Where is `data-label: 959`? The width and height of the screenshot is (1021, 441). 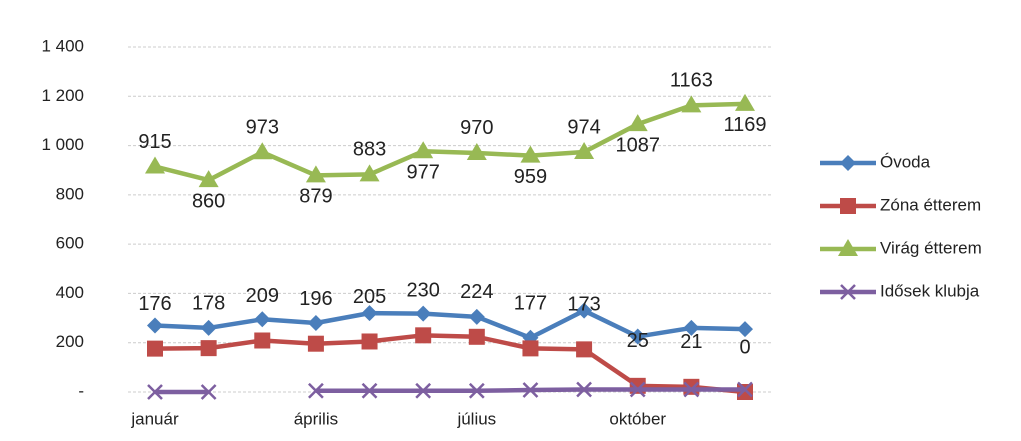 data-label: 959 is located at coordinates (530, 177).